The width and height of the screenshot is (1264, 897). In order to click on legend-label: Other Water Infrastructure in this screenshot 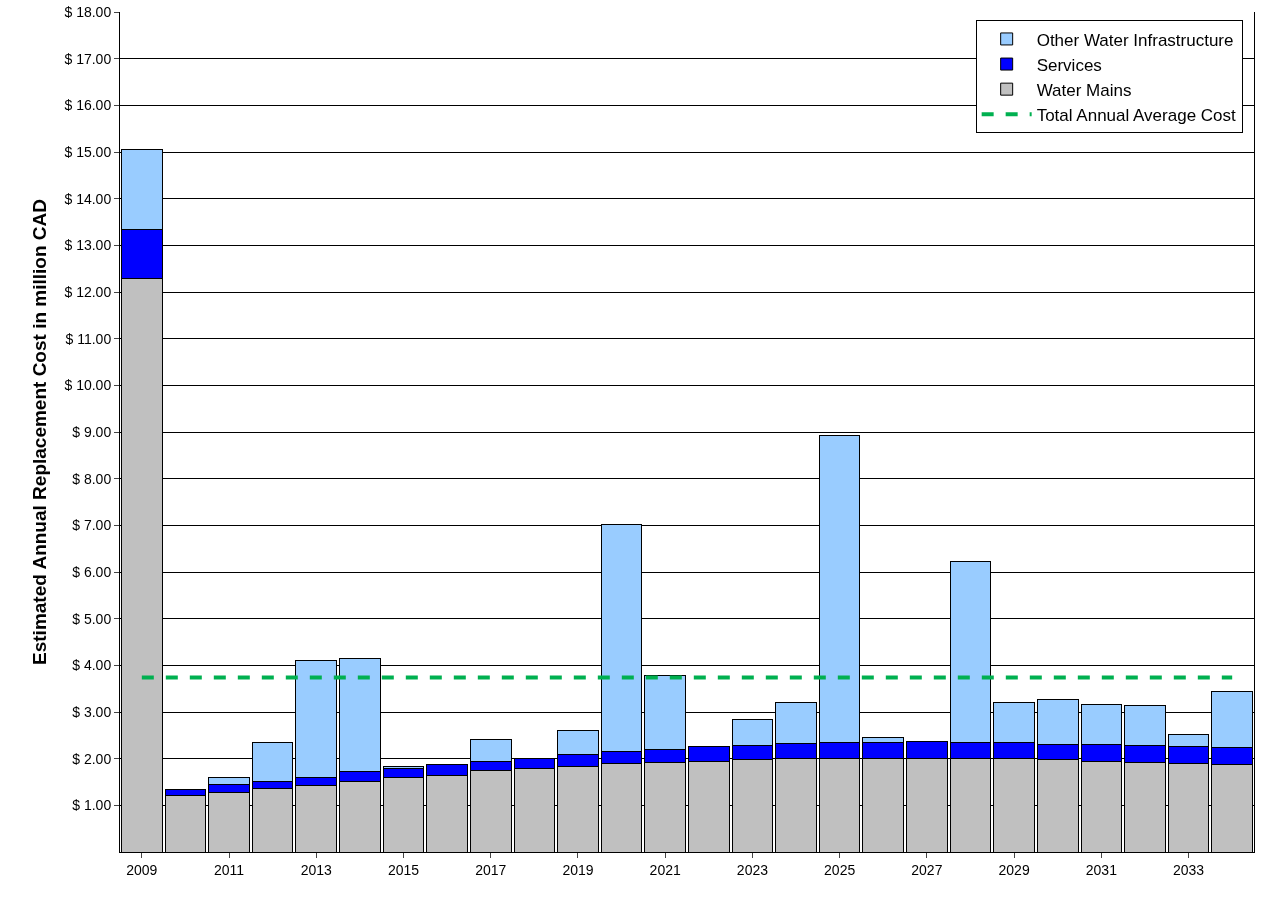, I will do `click(1135, 40)`.